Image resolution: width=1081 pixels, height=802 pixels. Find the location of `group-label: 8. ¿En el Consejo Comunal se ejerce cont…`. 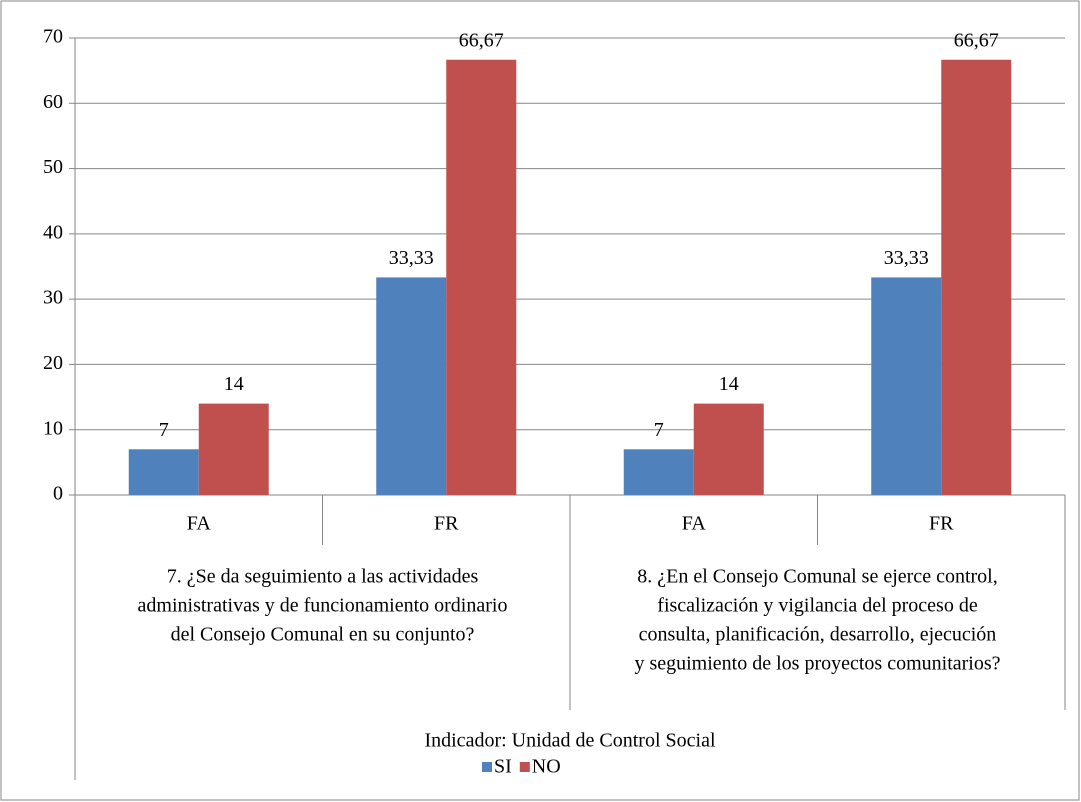

group-label: 8. ¿En el Consejo Comunal se ejerce cont… is located at coordinates (817, 577).